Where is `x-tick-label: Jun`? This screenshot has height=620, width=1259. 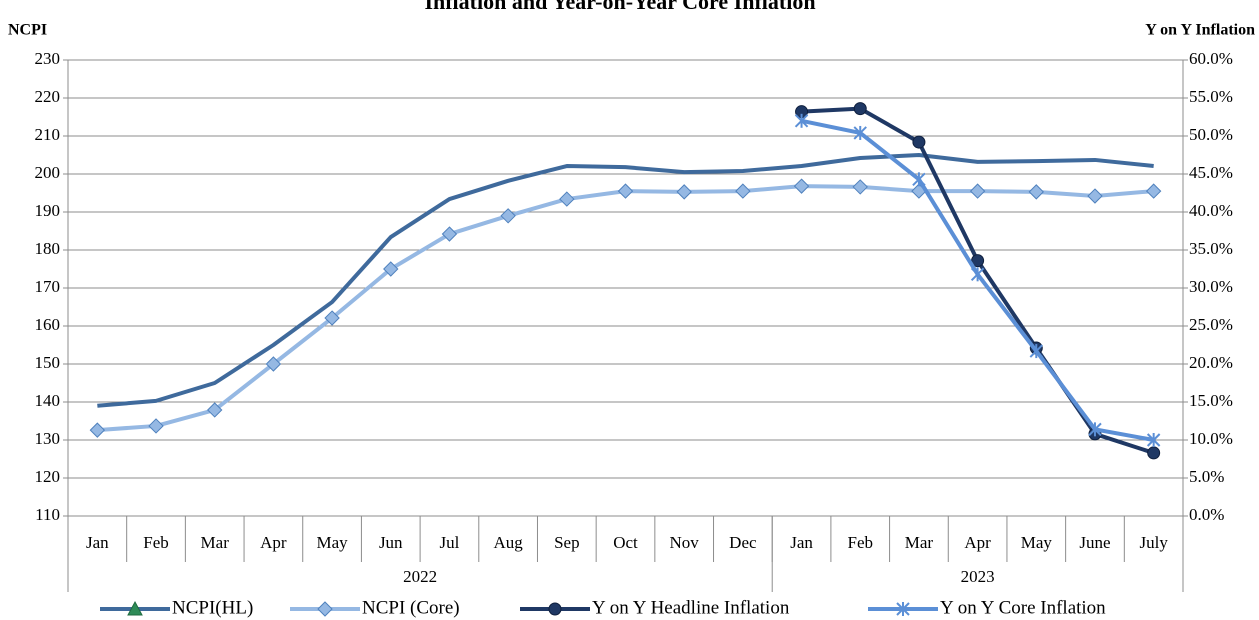 x-tick-label: Jun is located at coordinates (391, 542).